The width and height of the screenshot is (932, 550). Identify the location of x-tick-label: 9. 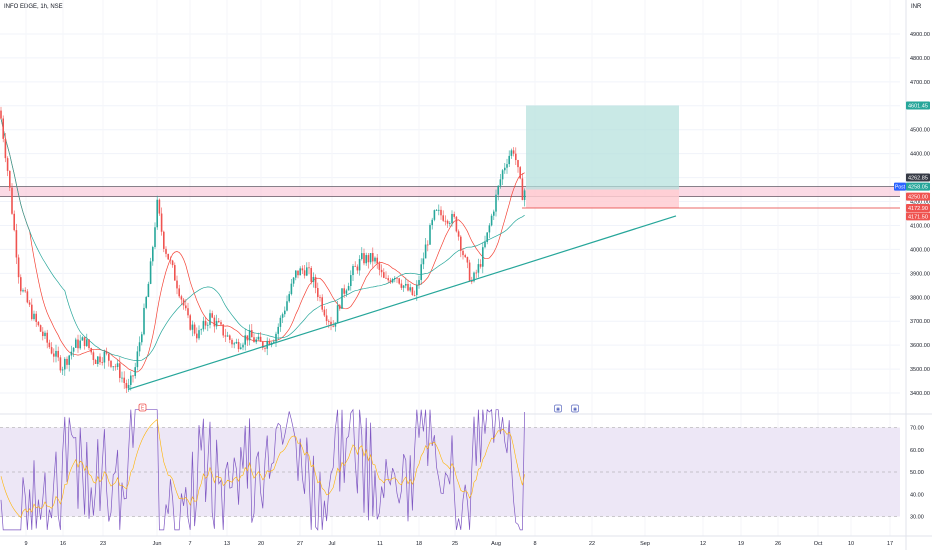
(25, 544).